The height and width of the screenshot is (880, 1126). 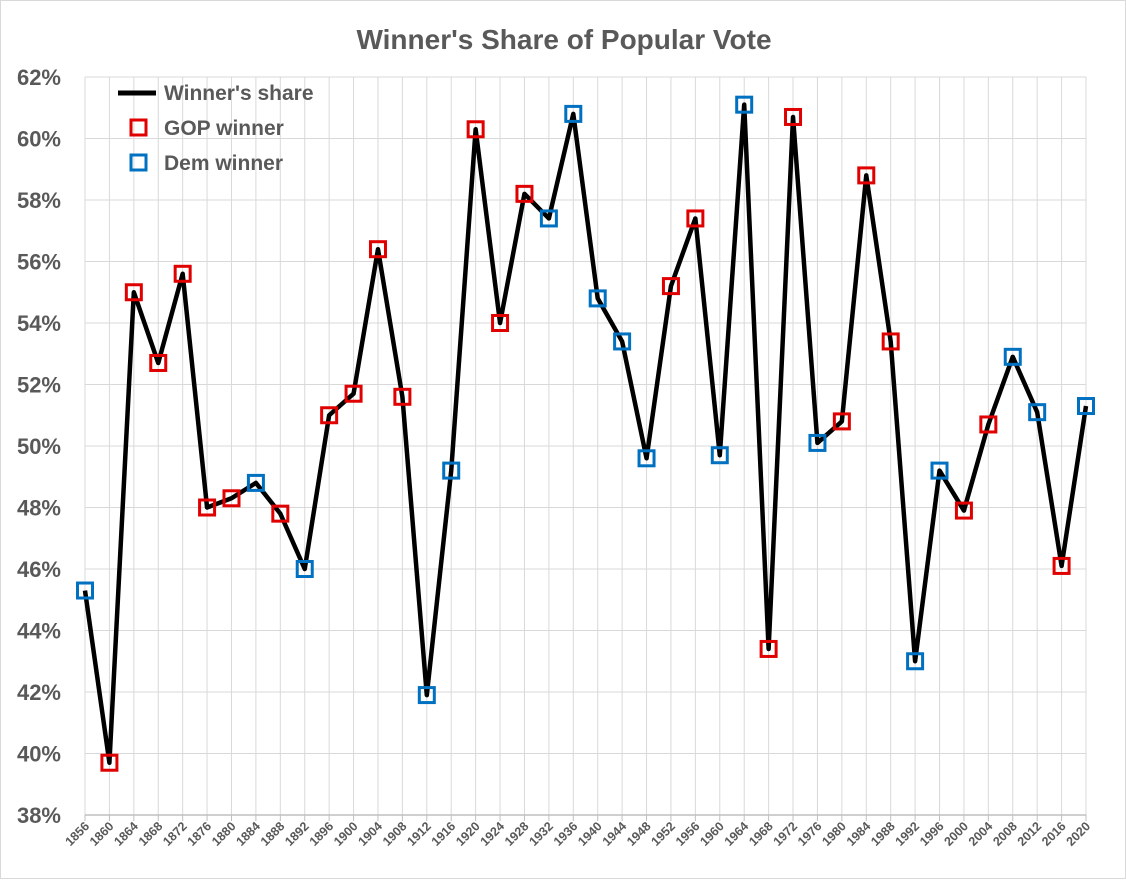 What do you see at coordinates (322, 834) in the screenshot?
I see `x-tick-label: 1896` at bounding box center [322, 834].